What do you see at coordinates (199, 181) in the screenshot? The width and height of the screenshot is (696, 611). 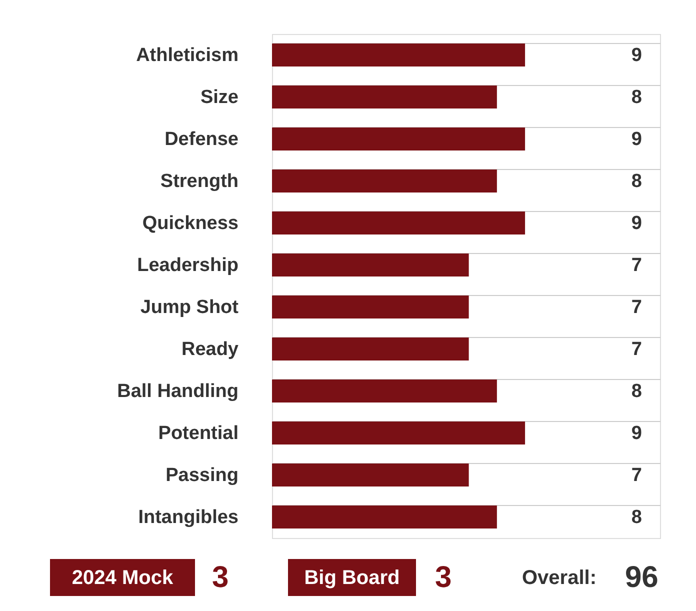 I see `y-tick-label: Strength` at bounding box center [199, 181].